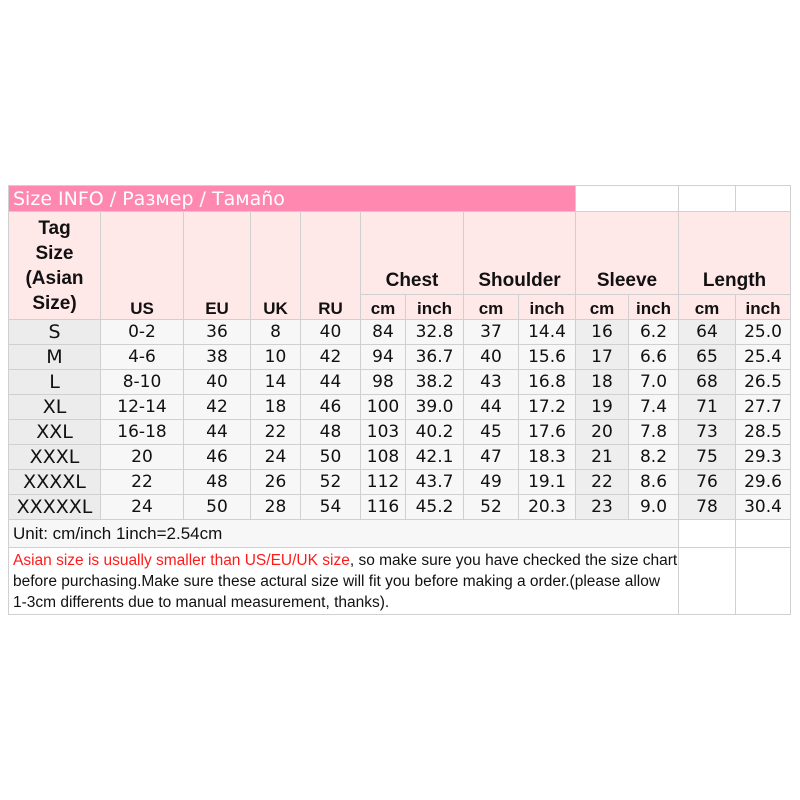  I want to click on tag-header-line: Tag, so click(54, 228).